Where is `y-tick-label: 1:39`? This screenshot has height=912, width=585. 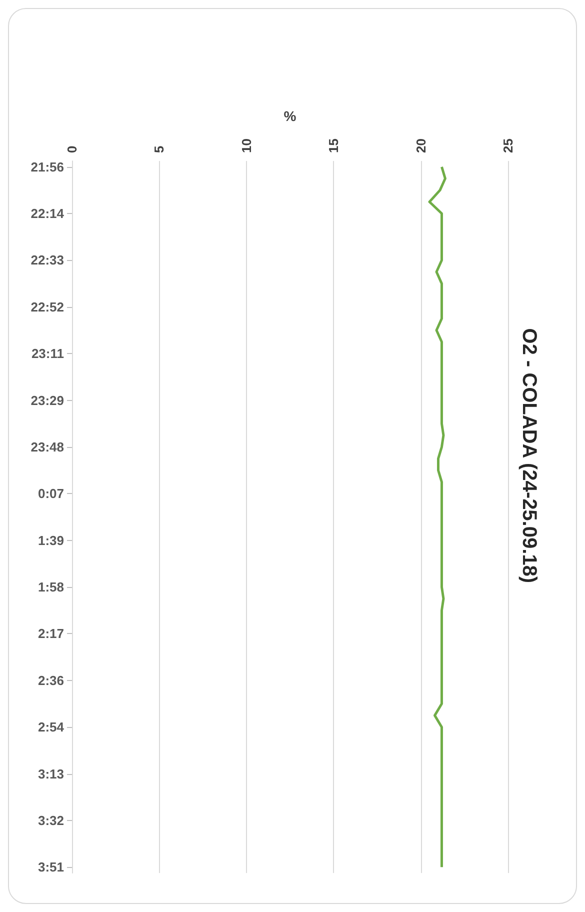
y-tick-label: 1:39 is located at coordinates (51, 540).